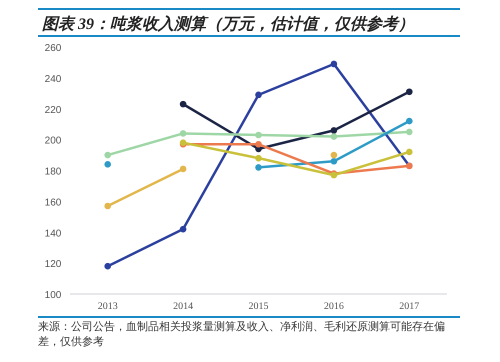 Image resolution: width=500 pixels, height=362 pixels. What do you see at coordinates (53, 202) in the screenshot?
I see `y-tick-label: 160` at bounding box center [53, 202].